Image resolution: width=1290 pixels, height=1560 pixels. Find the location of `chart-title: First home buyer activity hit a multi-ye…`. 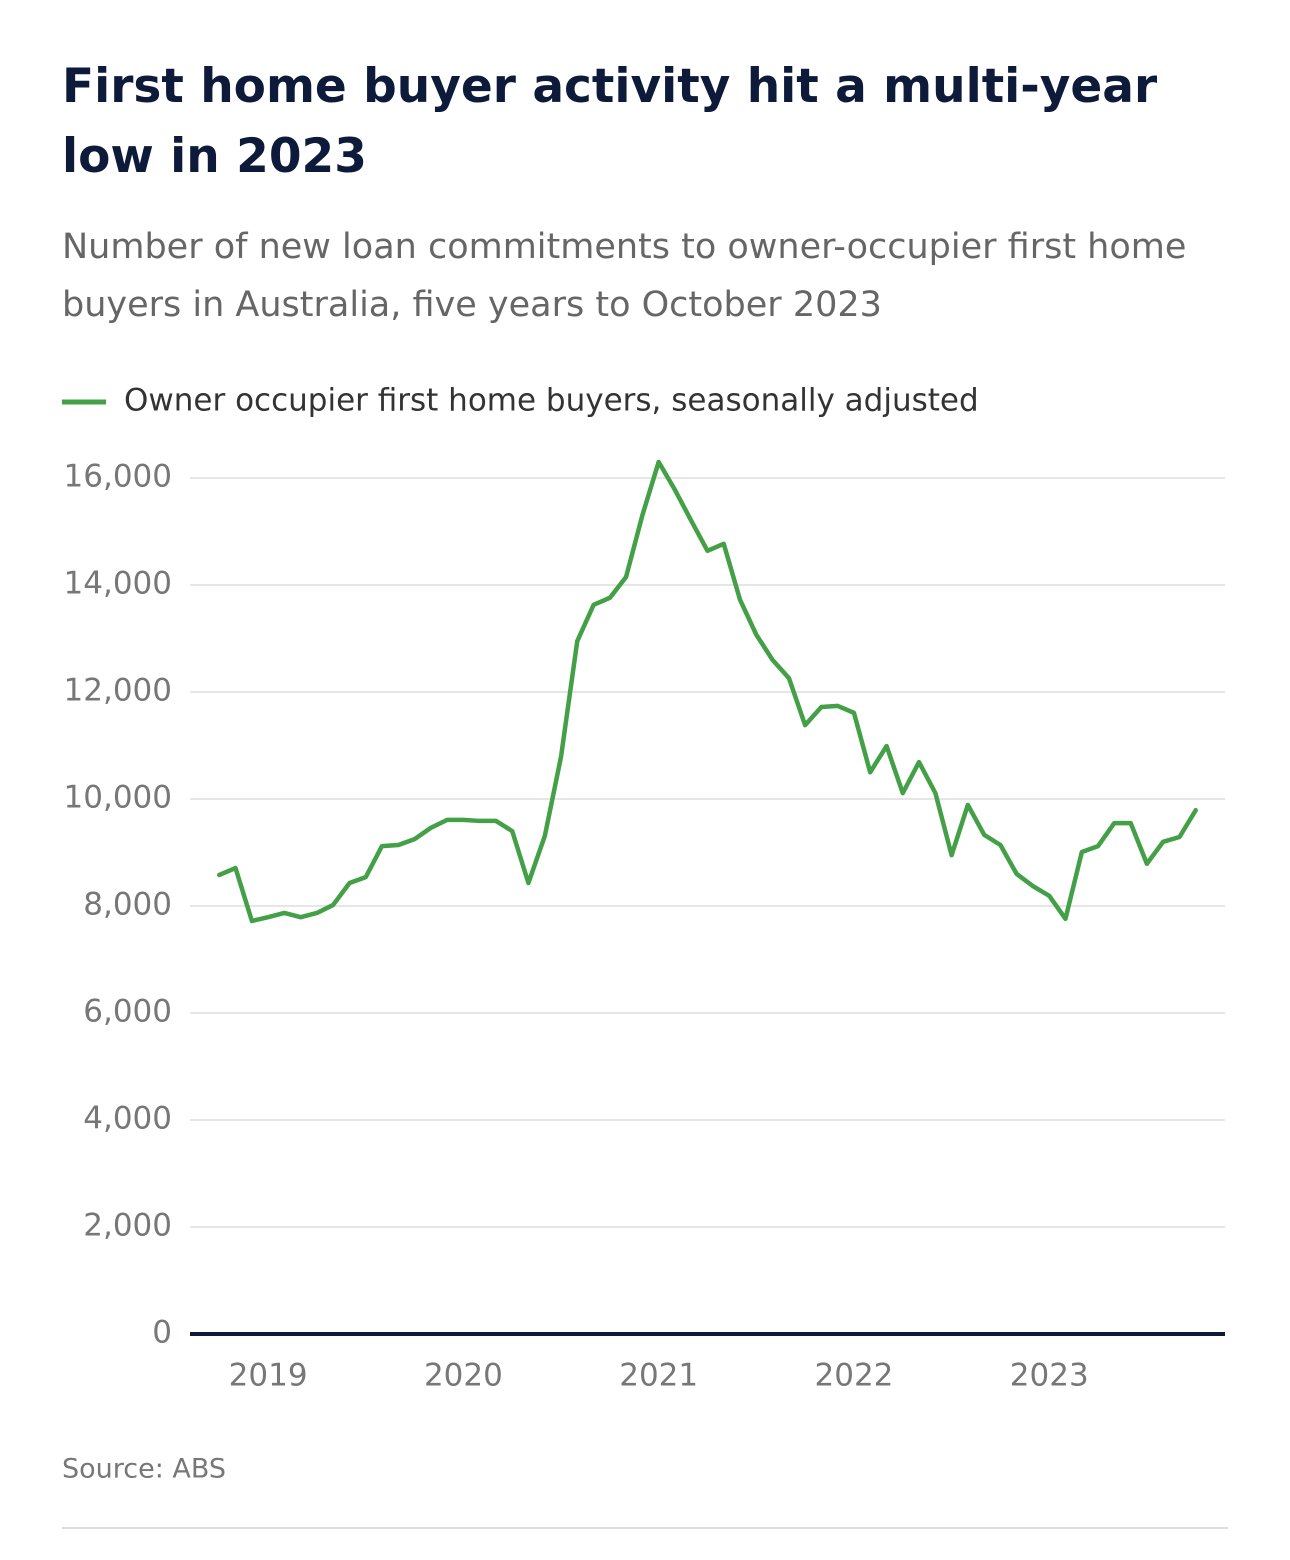

chart-title: First home buyer activity hit a multi-ye… is located at coordinates (610, 121).